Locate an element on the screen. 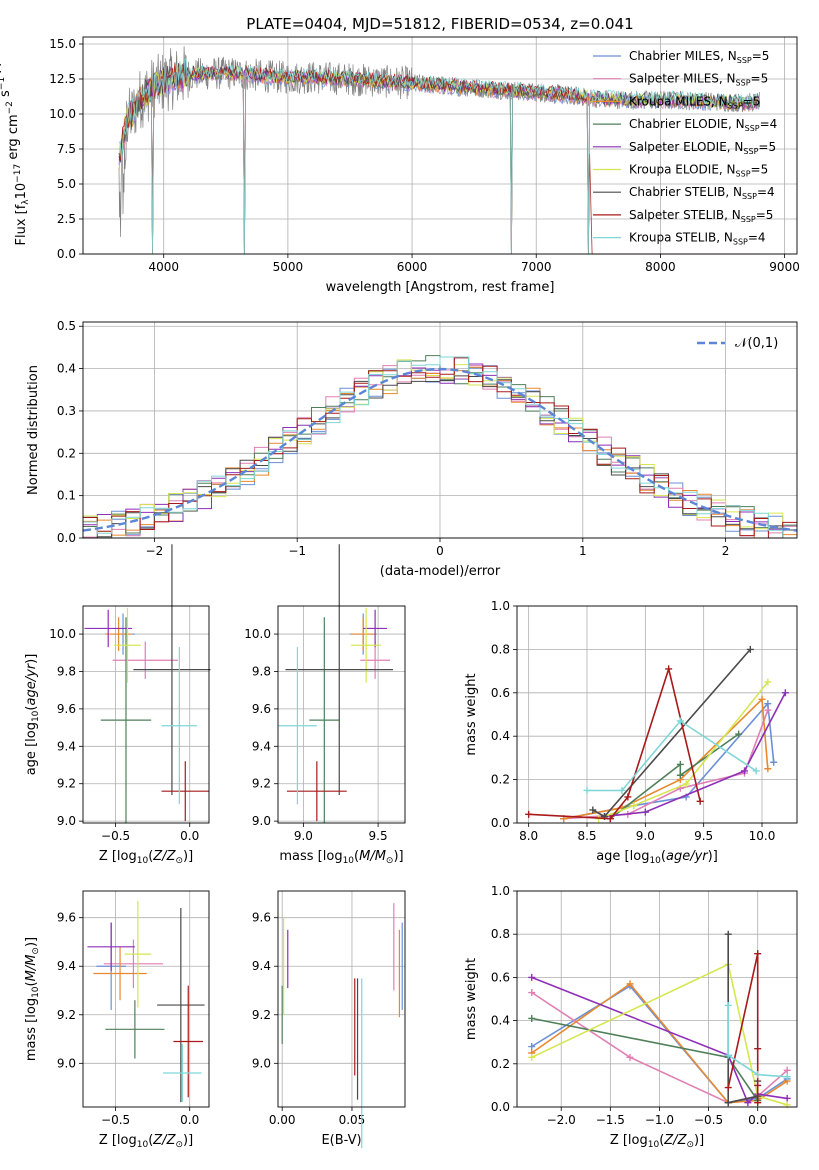  x-tick-label: 5000 is located at coordinates (288, 267).